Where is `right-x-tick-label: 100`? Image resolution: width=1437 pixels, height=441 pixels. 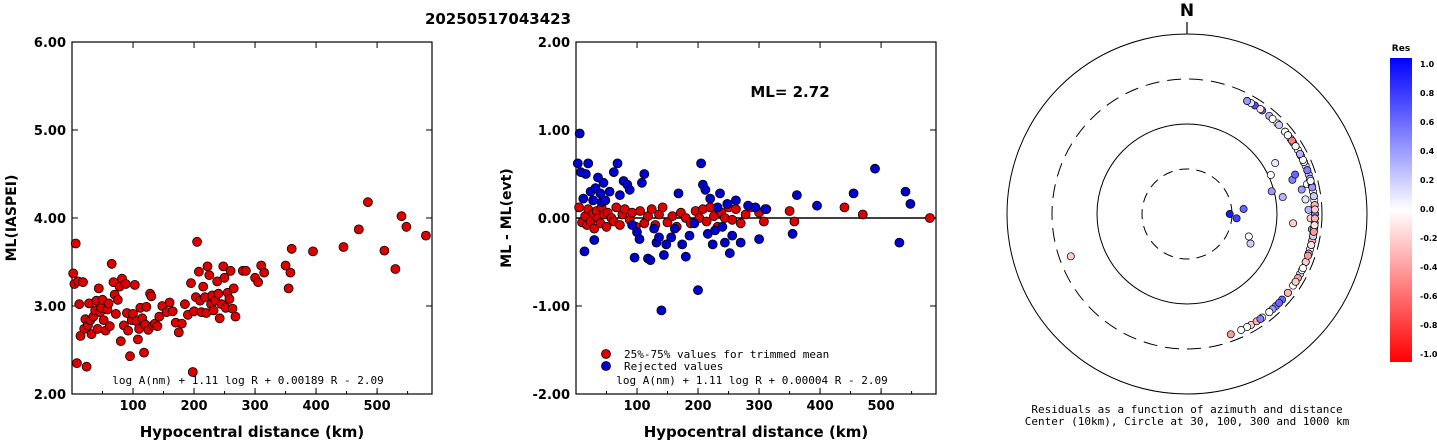
right-x-tick-label: 100 is located at coordinates (636, 406).